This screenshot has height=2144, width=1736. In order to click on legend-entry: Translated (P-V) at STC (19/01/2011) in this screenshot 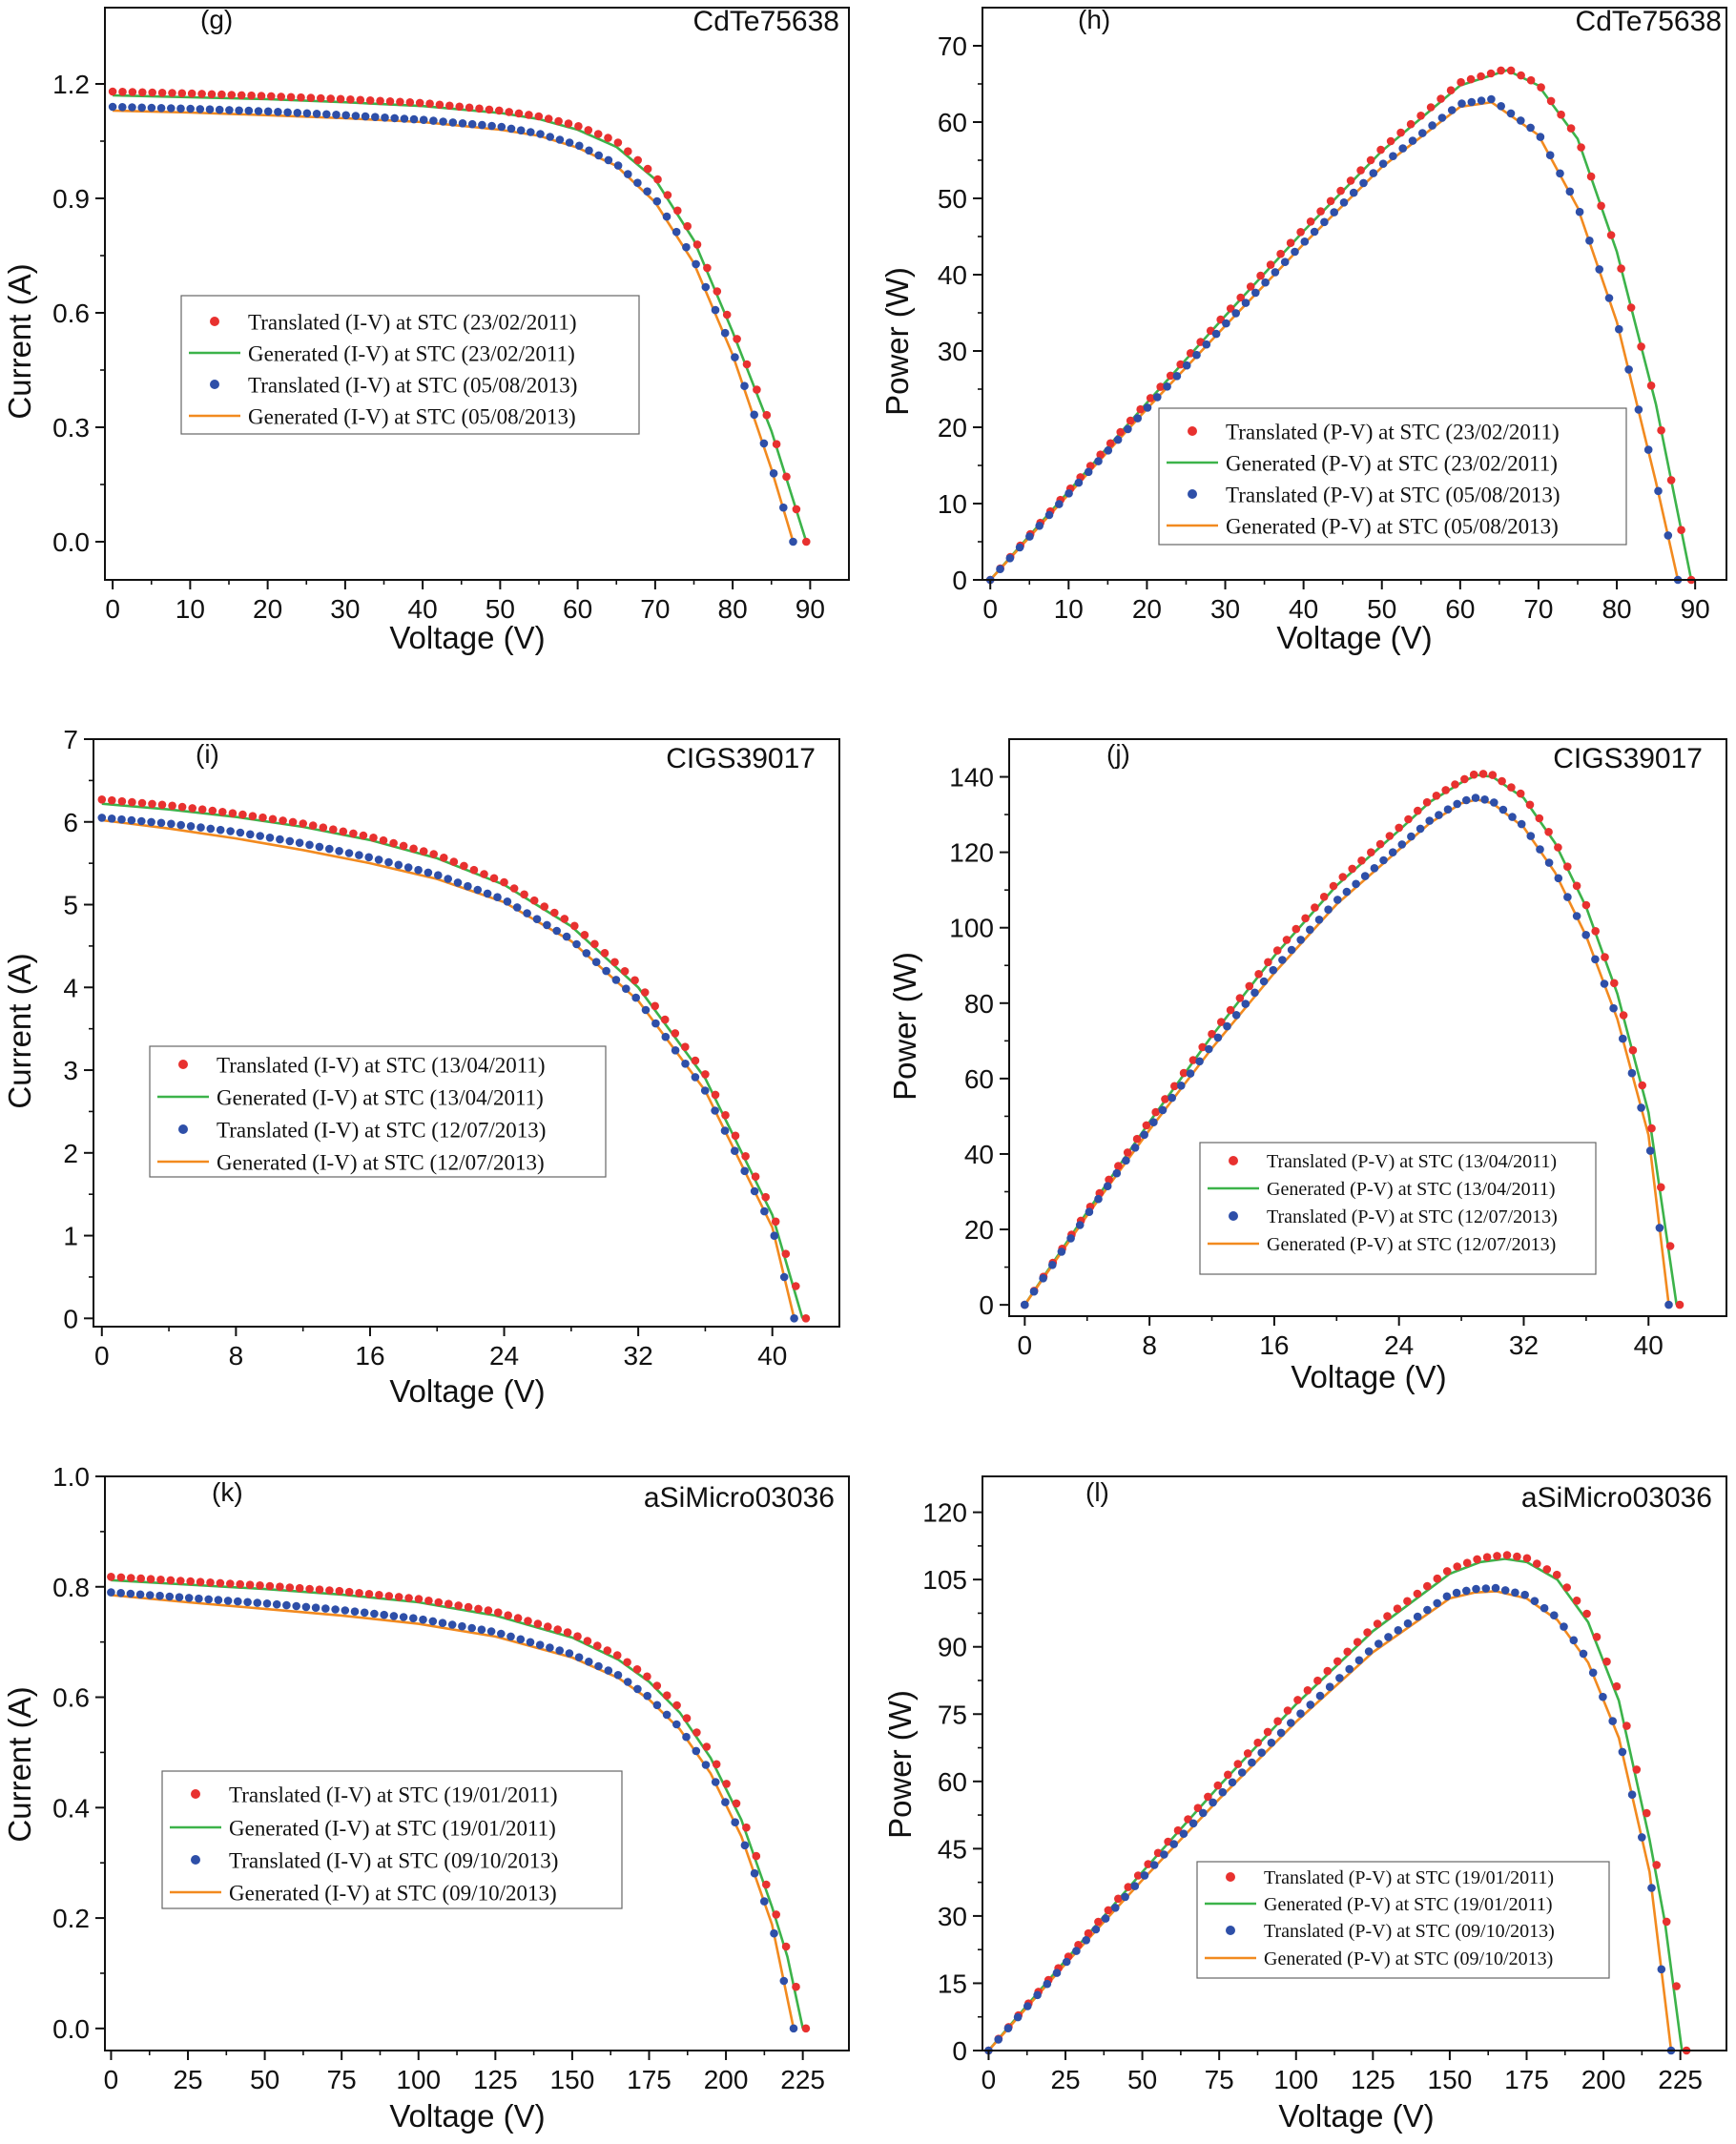, I will do `click(1409, 1878)`.